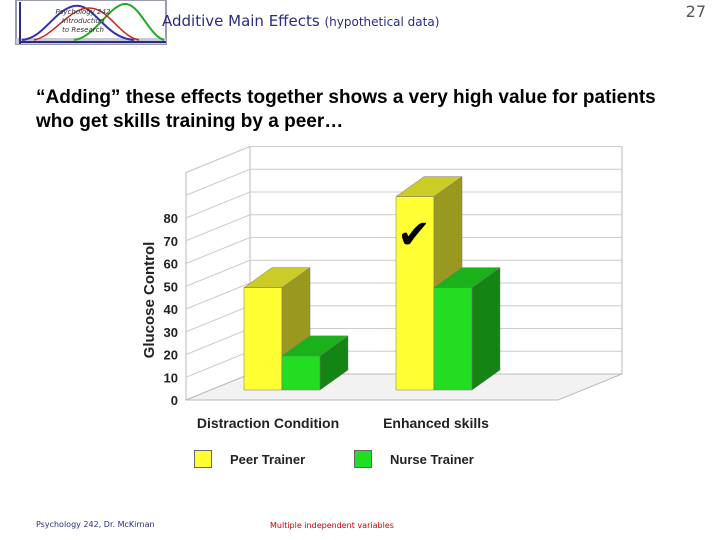 The width and height of the screenshot is (720, 540). Describe the element at coordinates (268, 459) in the screenshot. I see `legend-label-peer: Peer Trainer` at that location.